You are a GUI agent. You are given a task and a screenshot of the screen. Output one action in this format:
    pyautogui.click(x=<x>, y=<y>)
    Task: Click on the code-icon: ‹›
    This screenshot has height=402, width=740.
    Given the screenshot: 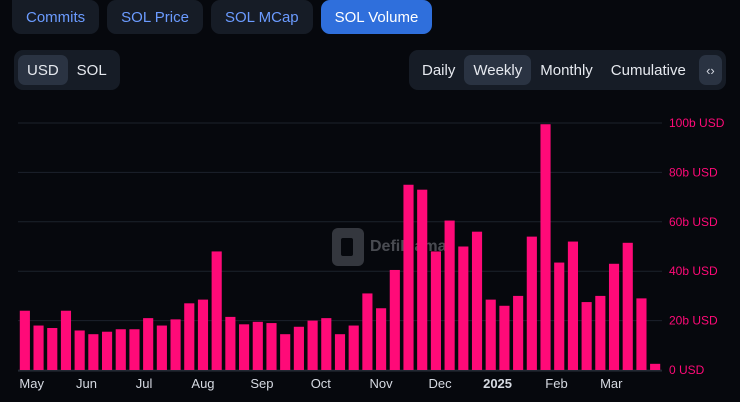 What is the action you would take?
    pyautogui.click(x=710, y=70)
    